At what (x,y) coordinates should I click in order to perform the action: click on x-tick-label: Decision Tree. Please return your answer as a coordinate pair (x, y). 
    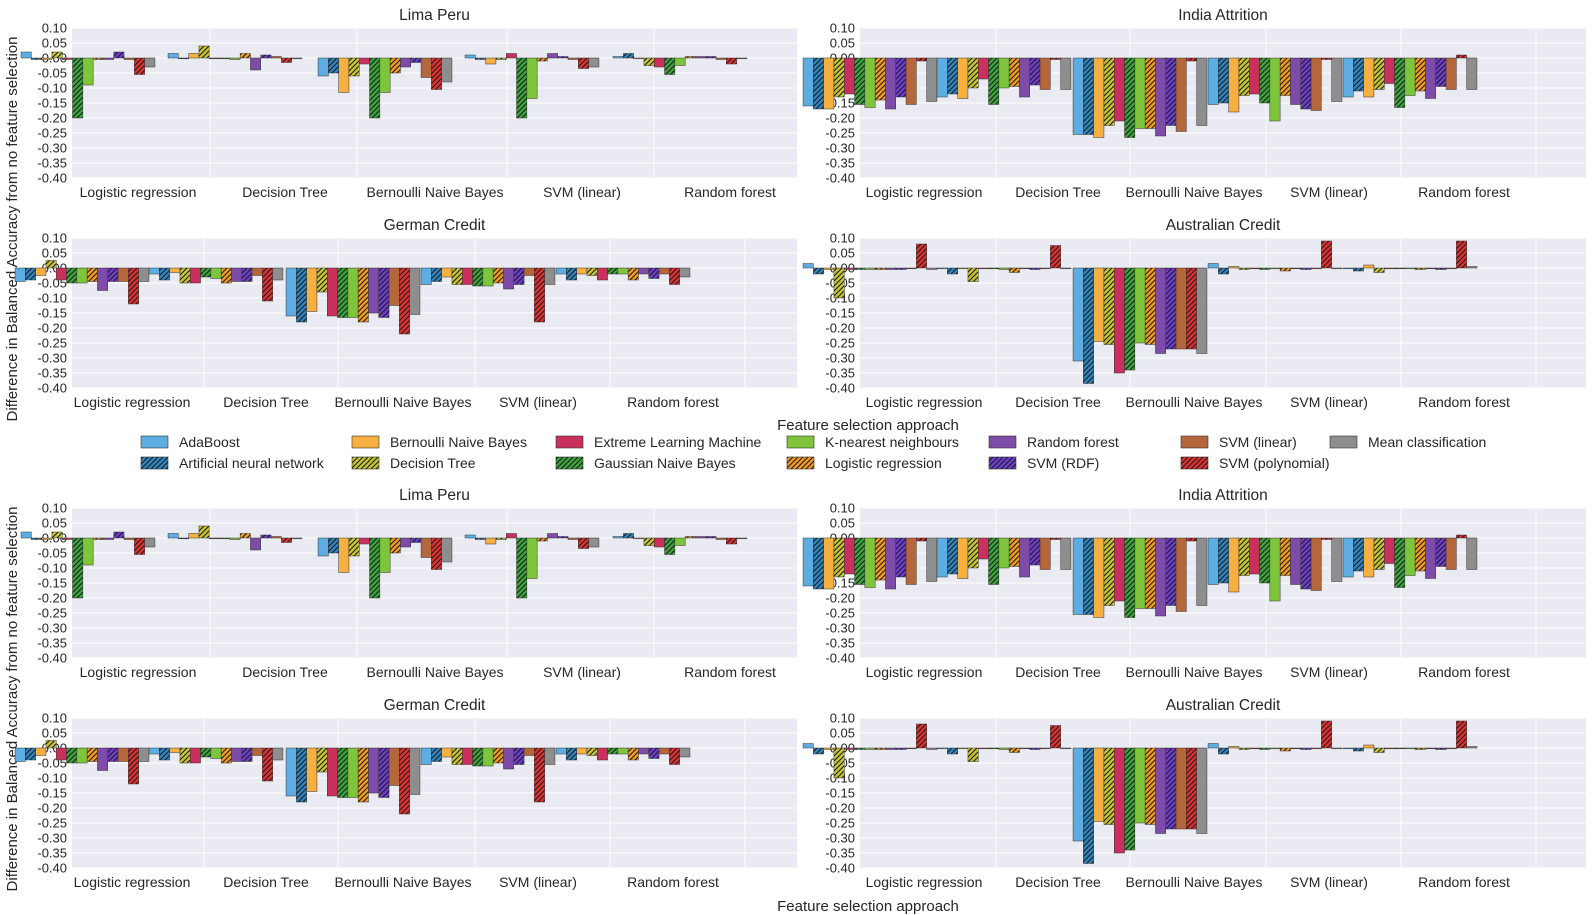
    Looking at the image, I should click on (285, 672).